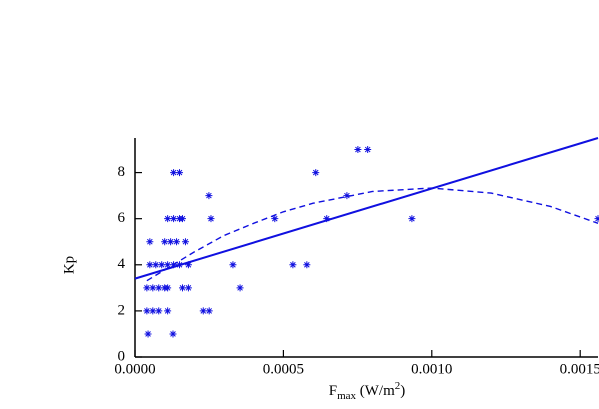 The width and height of the screenshot is (599, 409). What do you see at coordinates (122, 264) in the screenshot?
I see `y-tick-label: 4` at bounding box center [122, 264].